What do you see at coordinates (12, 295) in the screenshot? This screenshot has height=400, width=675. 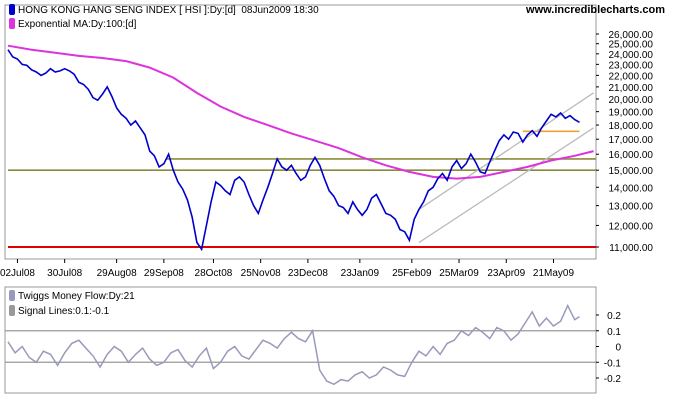 I see `tmf-legend-swatch` at bounding box center [12, 295].